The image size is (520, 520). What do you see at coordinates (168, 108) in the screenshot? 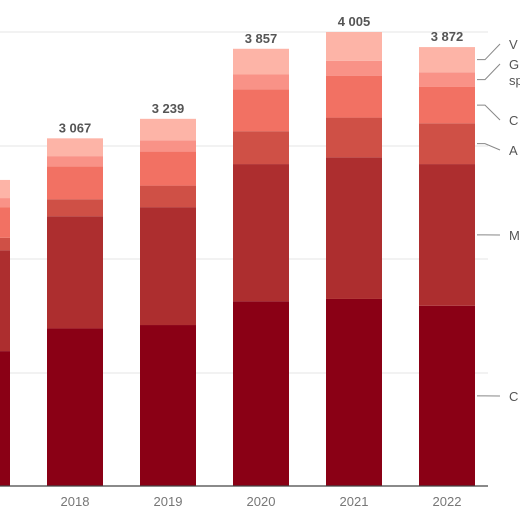
I see `total-label-2019: 3 239` at bounding box center [168, 108].